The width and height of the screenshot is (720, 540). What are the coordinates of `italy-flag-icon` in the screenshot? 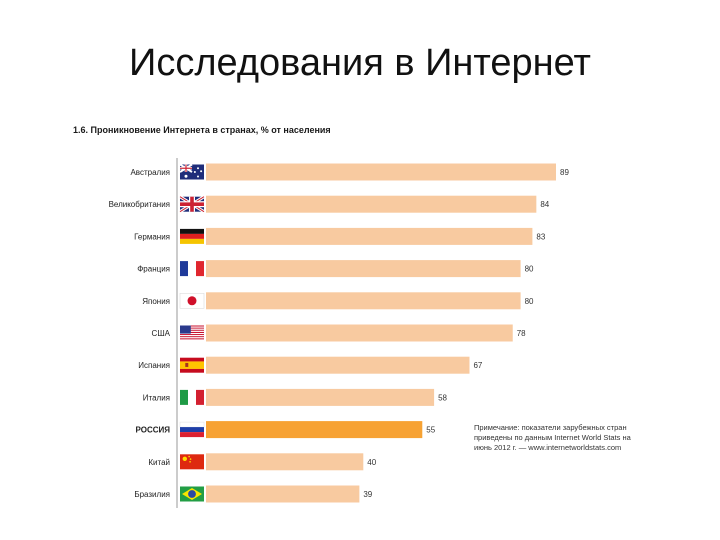 It's located at (192, 397).